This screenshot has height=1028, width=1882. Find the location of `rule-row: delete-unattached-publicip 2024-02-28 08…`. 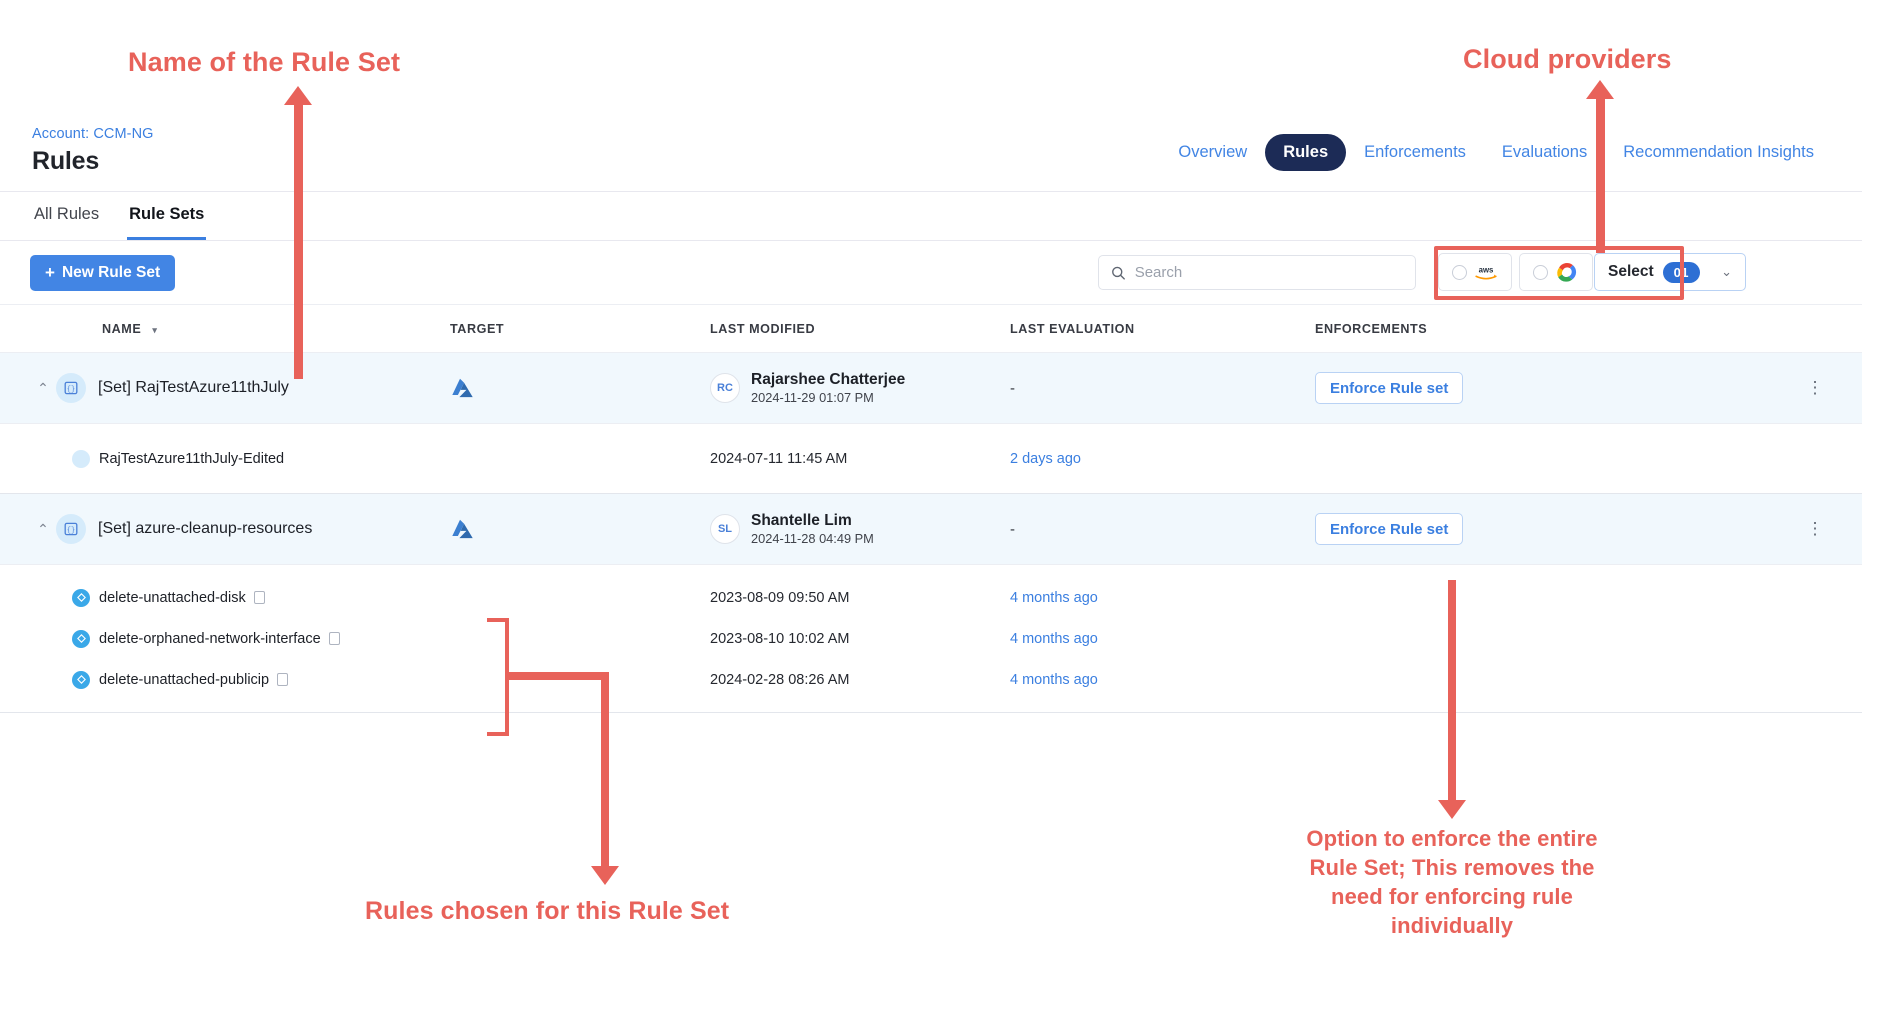

rule-row: delete-unattached-publicip 2024-02-28 08… is located at coordinates (931, 679).